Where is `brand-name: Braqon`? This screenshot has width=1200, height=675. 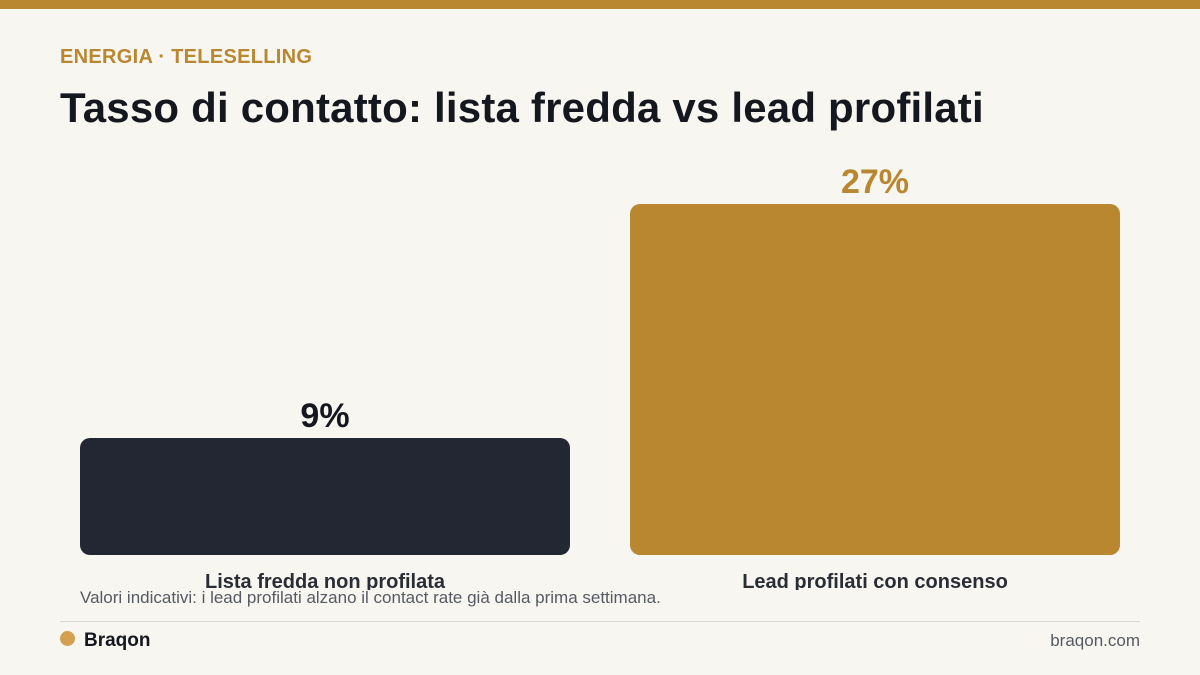 brand-name: Braqon is located at coordinates (117, 640).